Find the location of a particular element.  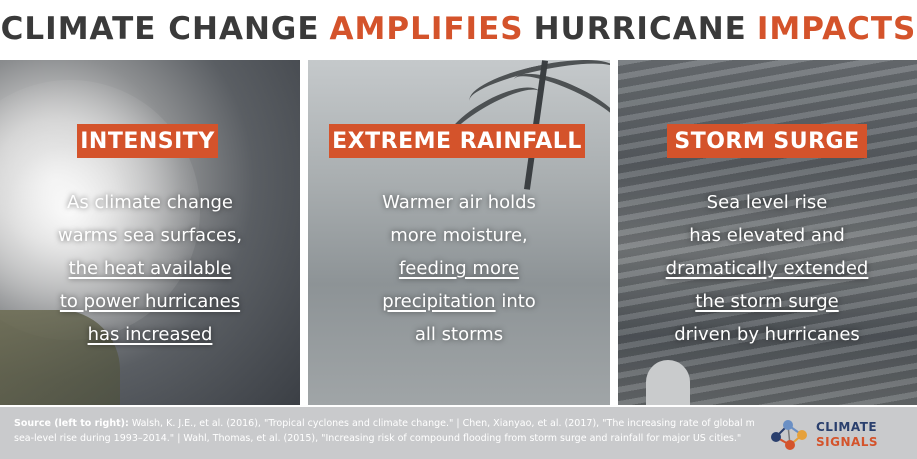

desc-line-emphasis: the heat available is located at coordinates (150, 268).